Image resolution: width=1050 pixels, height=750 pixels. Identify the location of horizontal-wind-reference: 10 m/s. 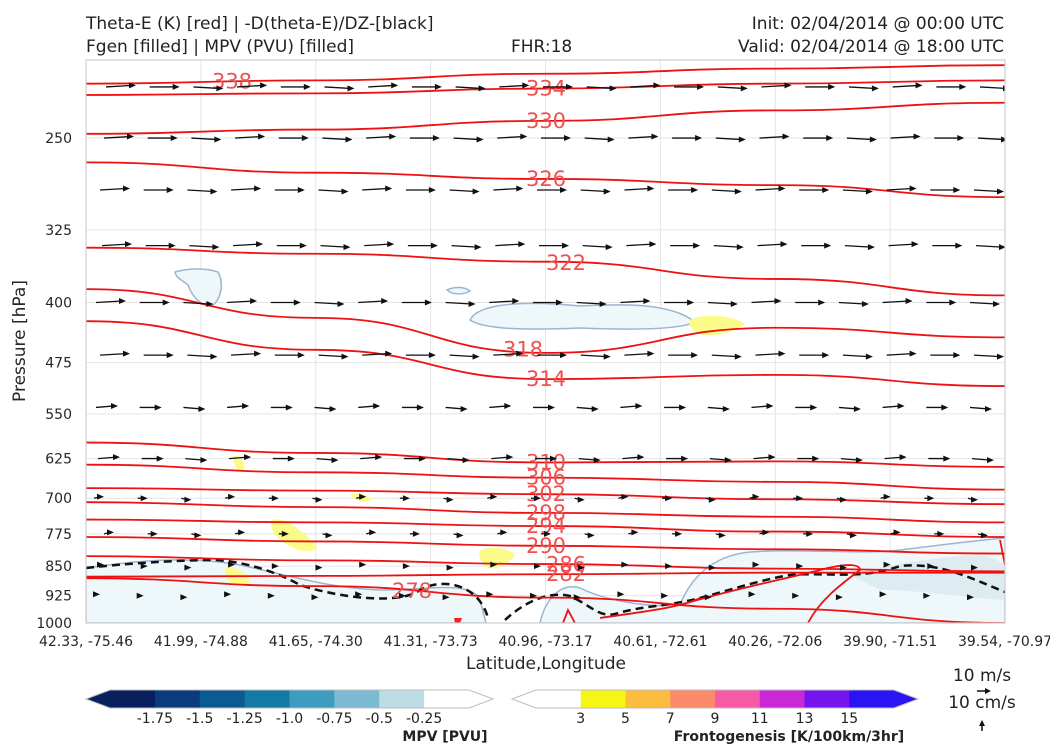
(982, 676).